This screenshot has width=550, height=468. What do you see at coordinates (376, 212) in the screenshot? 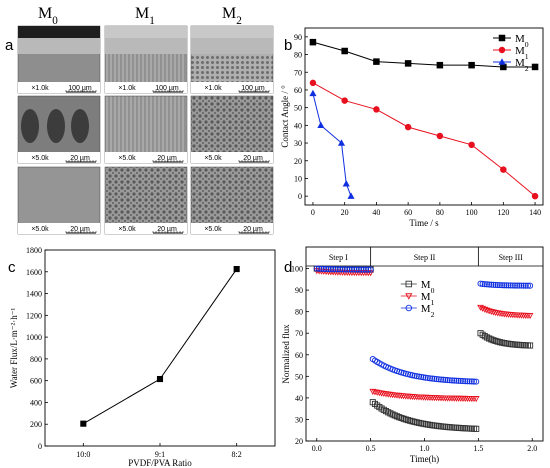
I see `chart-b-xtick-label: 40` at bounding box center [376, 212].